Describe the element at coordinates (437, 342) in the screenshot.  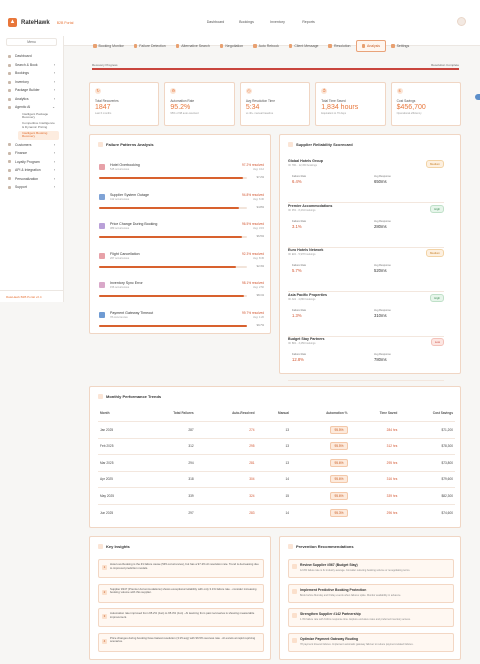
I see `reliability-badge: Low` at that location.